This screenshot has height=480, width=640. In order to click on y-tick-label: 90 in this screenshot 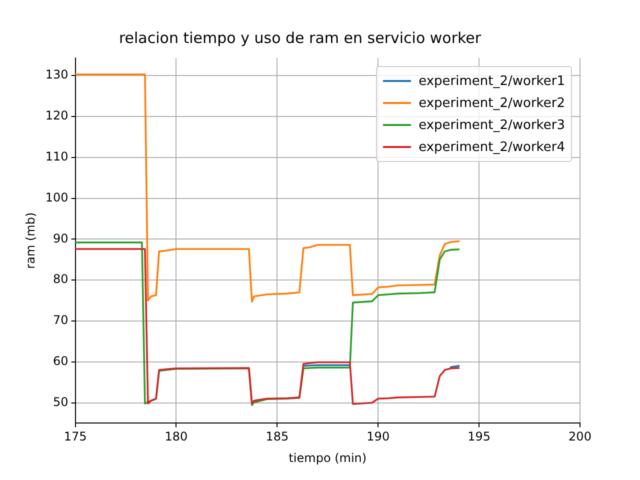, I will do `click(60, 238)`.